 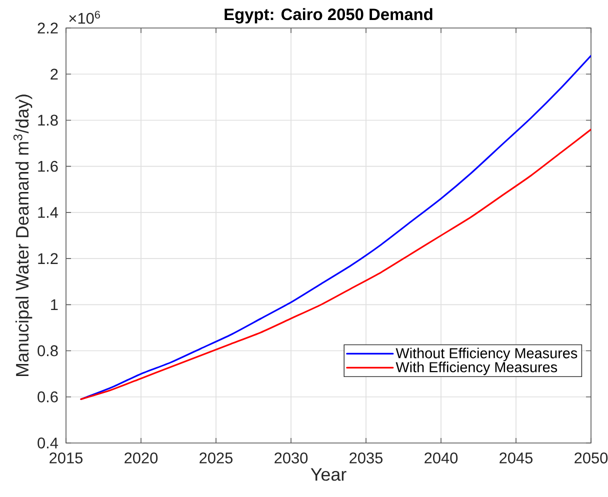 What do you see at coordinates (66, 458) in the screenshot?
I see `x-tick-label: 2015` at bounding box center [66, 458].